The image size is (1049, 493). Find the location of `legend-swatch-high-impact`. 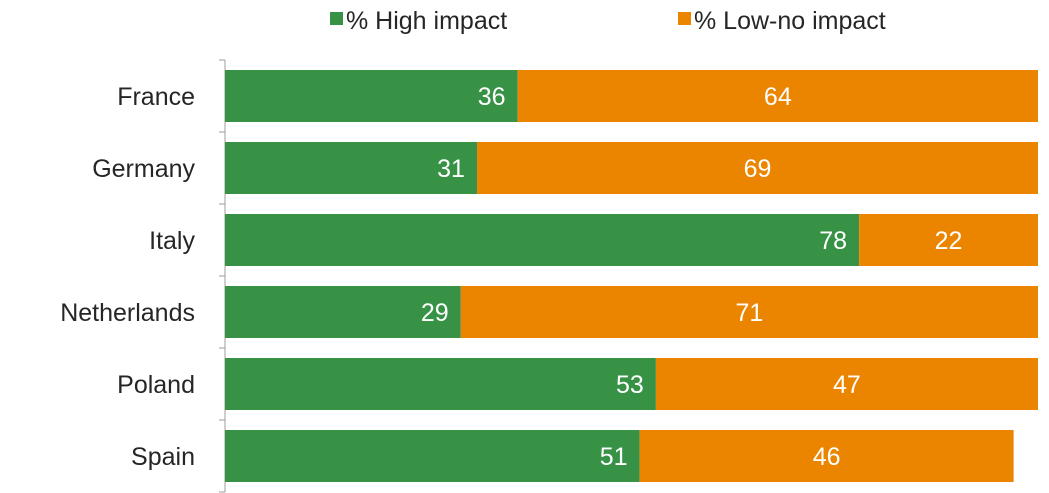

legend-swatch-high-impact is located at coordinates (336, 18).